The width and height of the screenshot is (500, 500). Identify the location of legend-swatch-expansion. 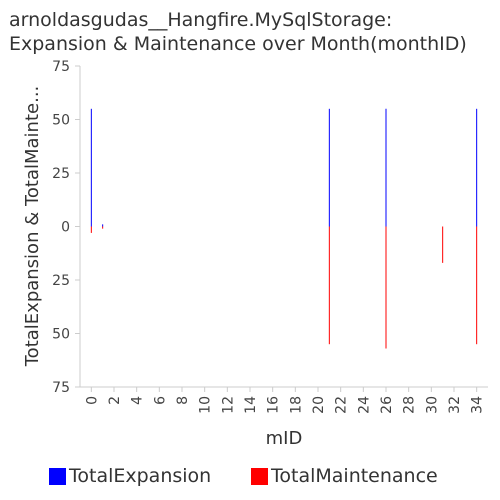
(57, 476).